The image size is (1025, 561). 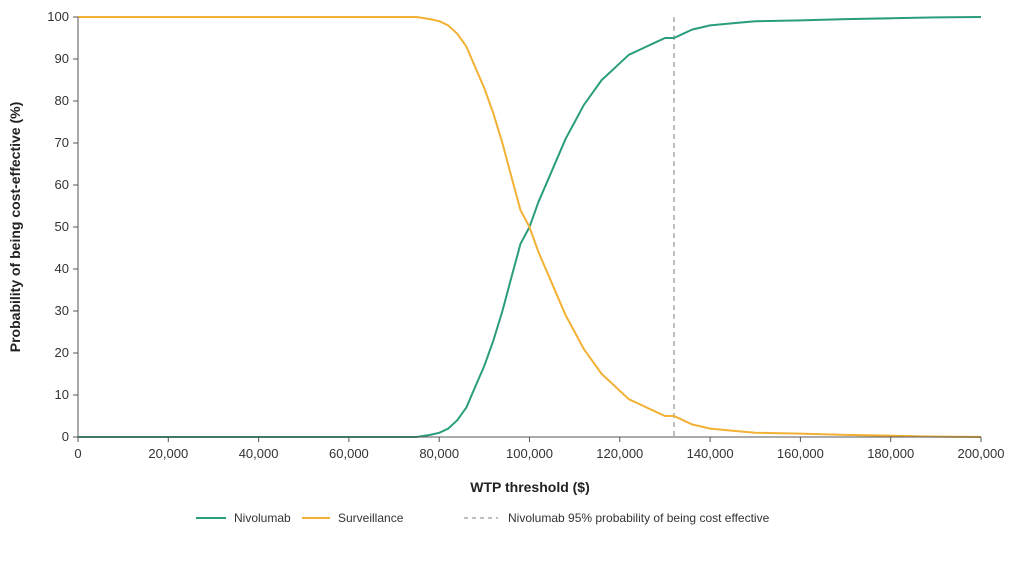 I want to click on x-tick-label: 200,000, so click(x=981, y=453).